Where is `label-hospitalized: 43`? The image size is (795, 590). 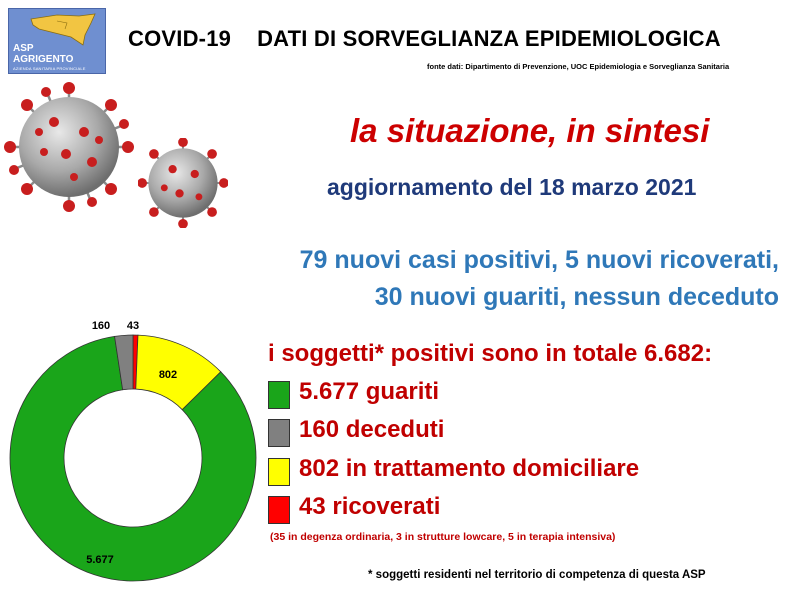
label-hospitalized: 43 is located at coordinates (133, 326).